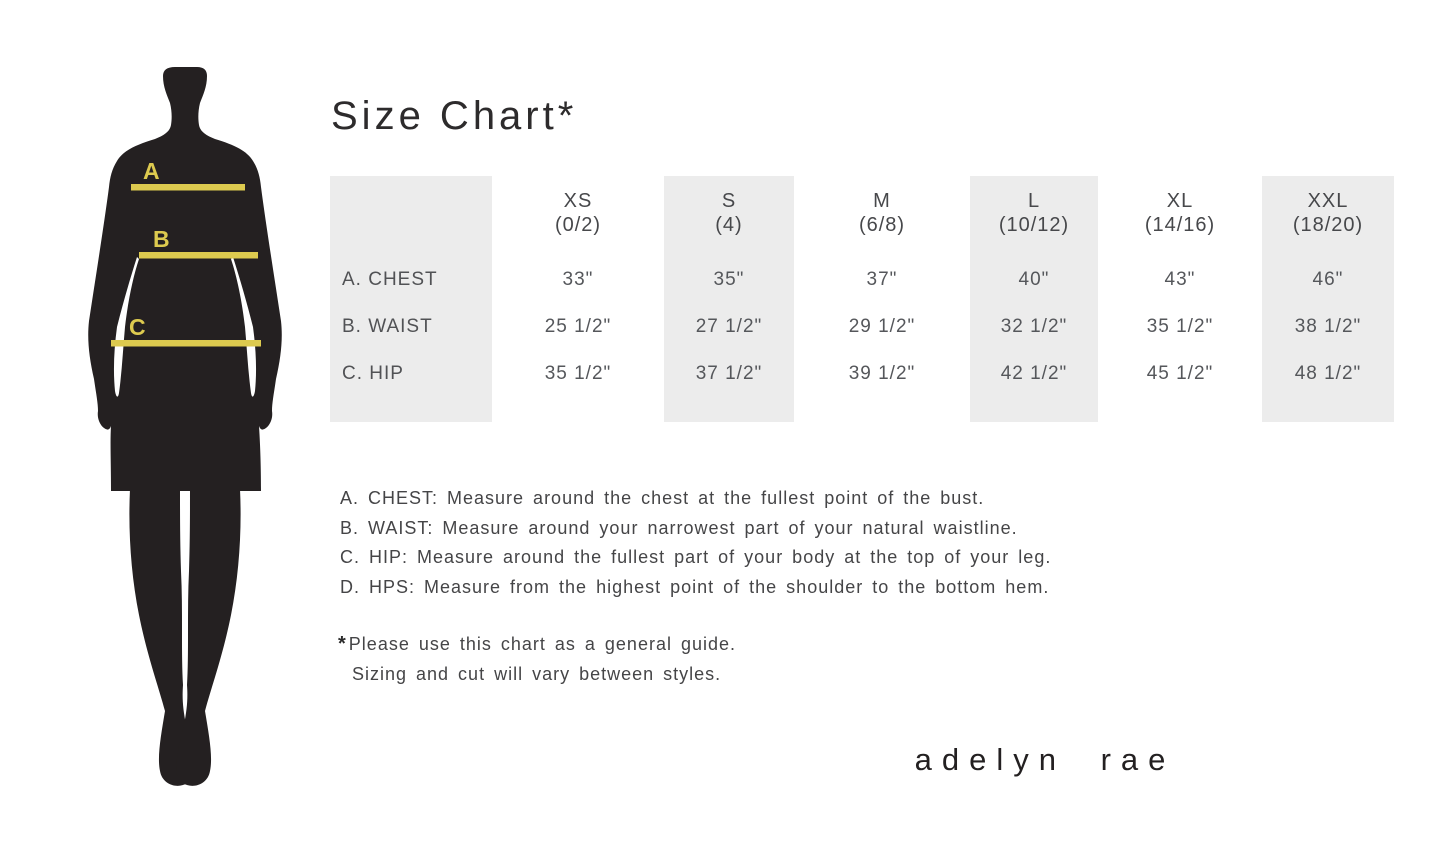  What do you see at coordinates (373, 373) in the screenshot?
I see `row-label-hip: C. HIP` at bounding box center [373, 373].